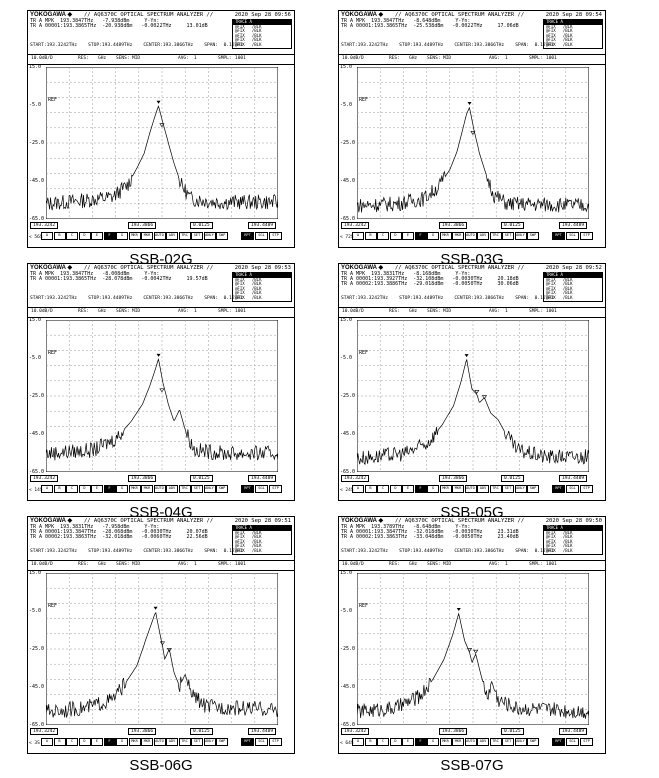 The height and width of the screenshot is (778, 659). I want to click on setting-avg-val: 1, so click(195, 564).